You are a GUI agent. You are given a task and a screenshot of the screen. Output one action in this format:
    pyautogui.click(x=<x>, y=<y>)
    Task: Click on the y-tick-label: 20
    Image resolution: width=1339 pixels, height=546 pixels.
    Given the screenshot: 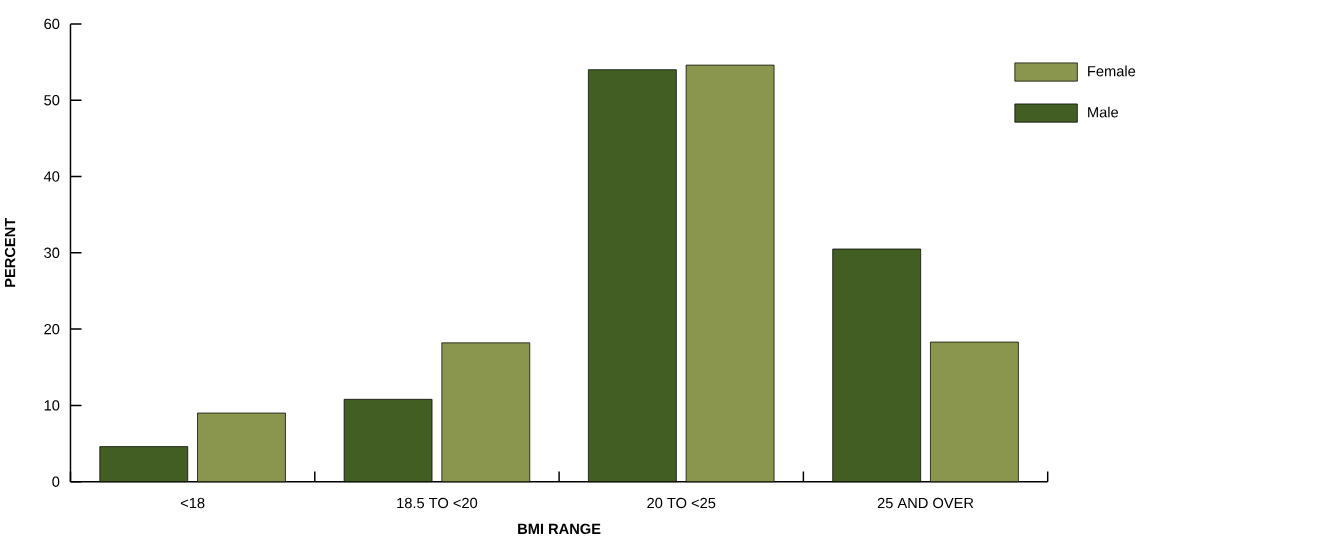 What is the action you would take?
    pyautogui.click(x=52, y=329)
    